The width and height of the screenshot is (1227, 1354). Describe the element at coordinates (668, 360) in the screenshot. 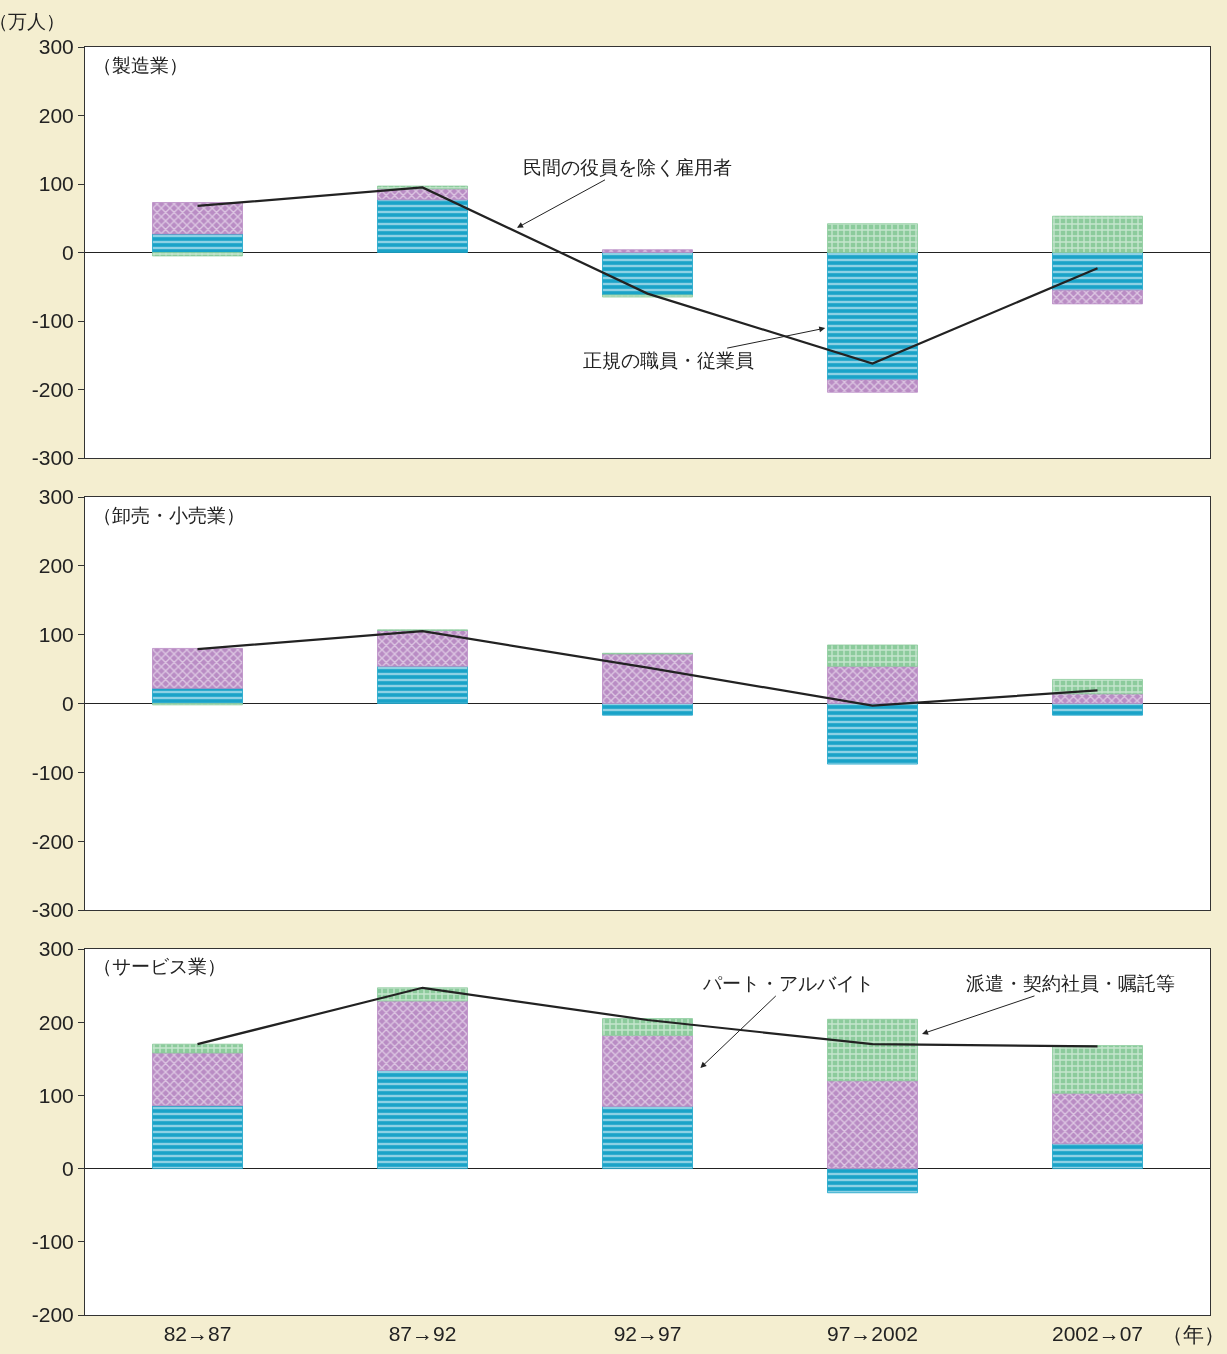

I see `annotation: 正規の職員・従業員` at that location.